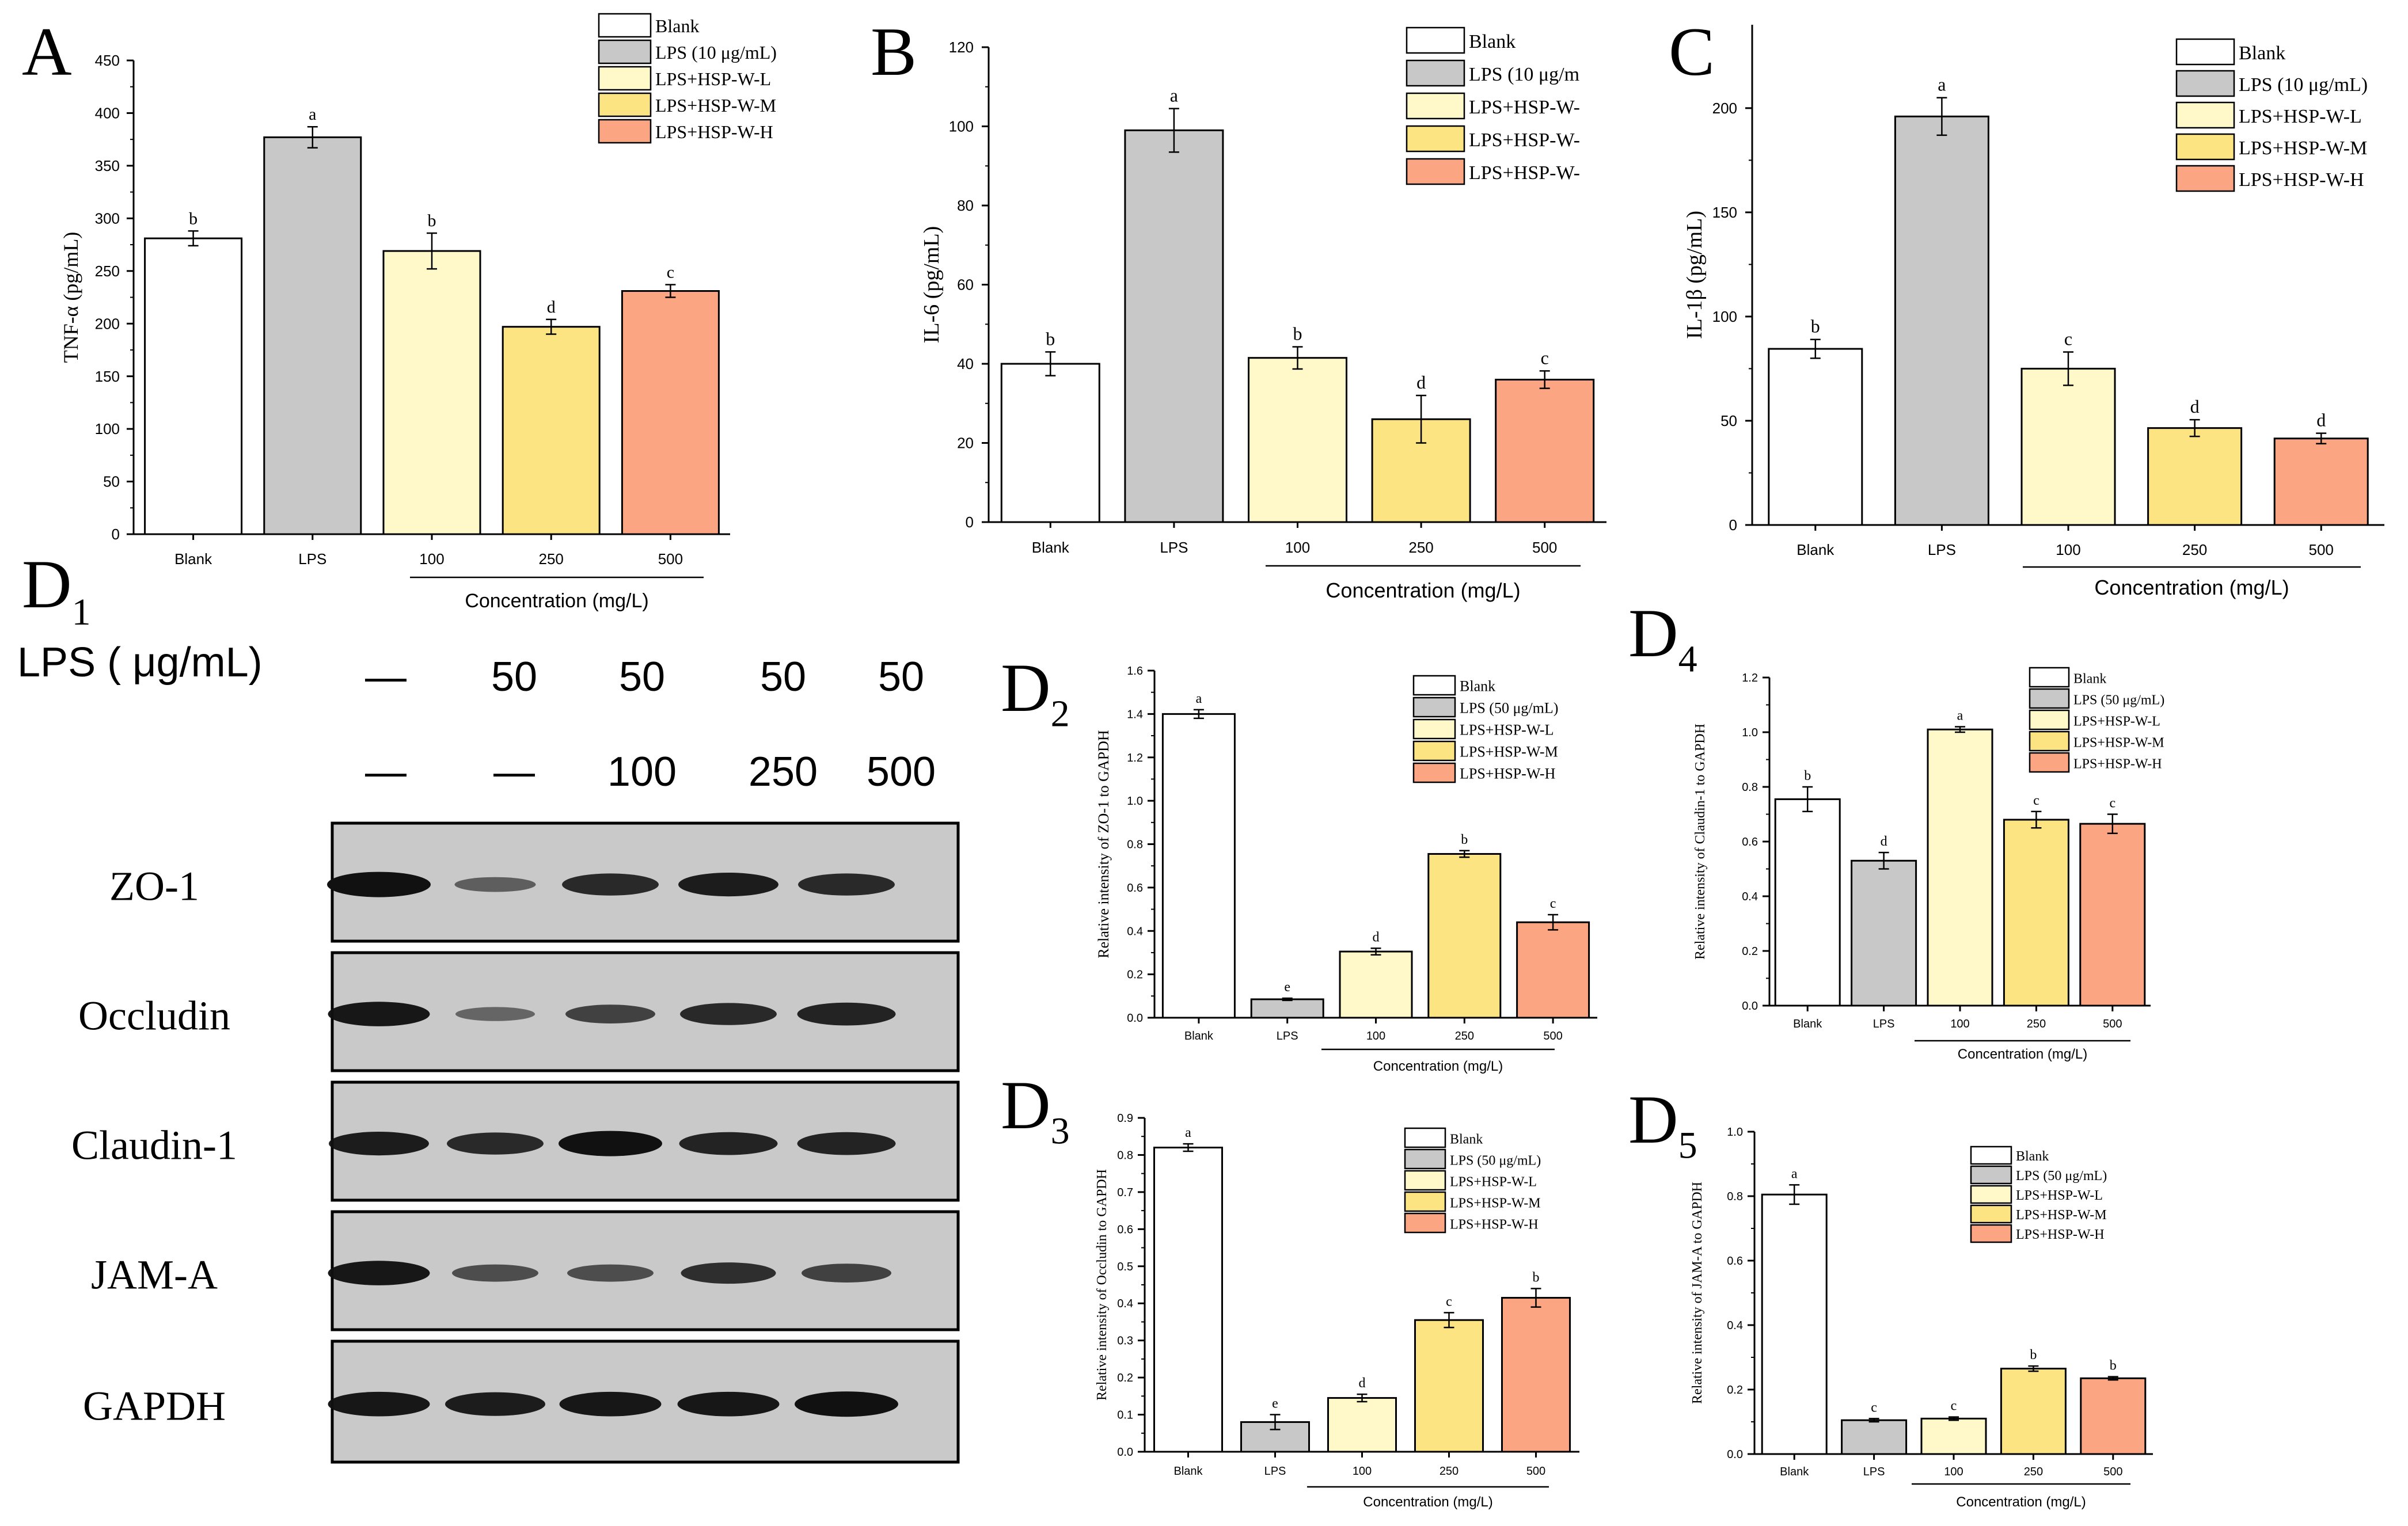 The image size is (2408, 1526). I want to click on legend-label: LPS+HSP-W-M, so click(2061, 1215).